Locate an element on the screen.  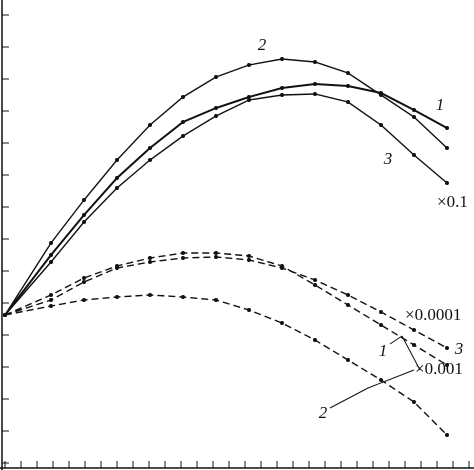
scale-label: ×0.1 is located at coordinates (452, 201).